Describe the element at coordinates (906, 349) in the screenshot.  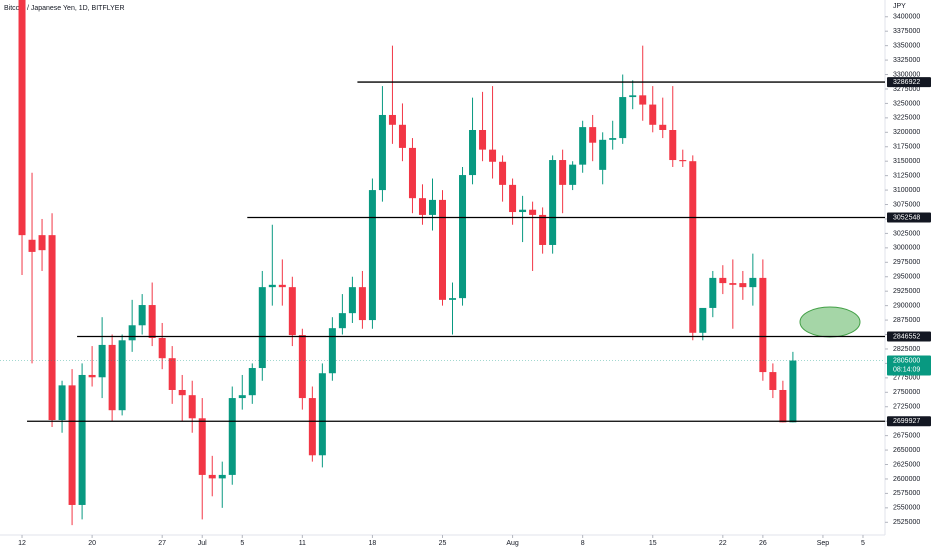
I see `y-tick-label: 2825000` at that location.